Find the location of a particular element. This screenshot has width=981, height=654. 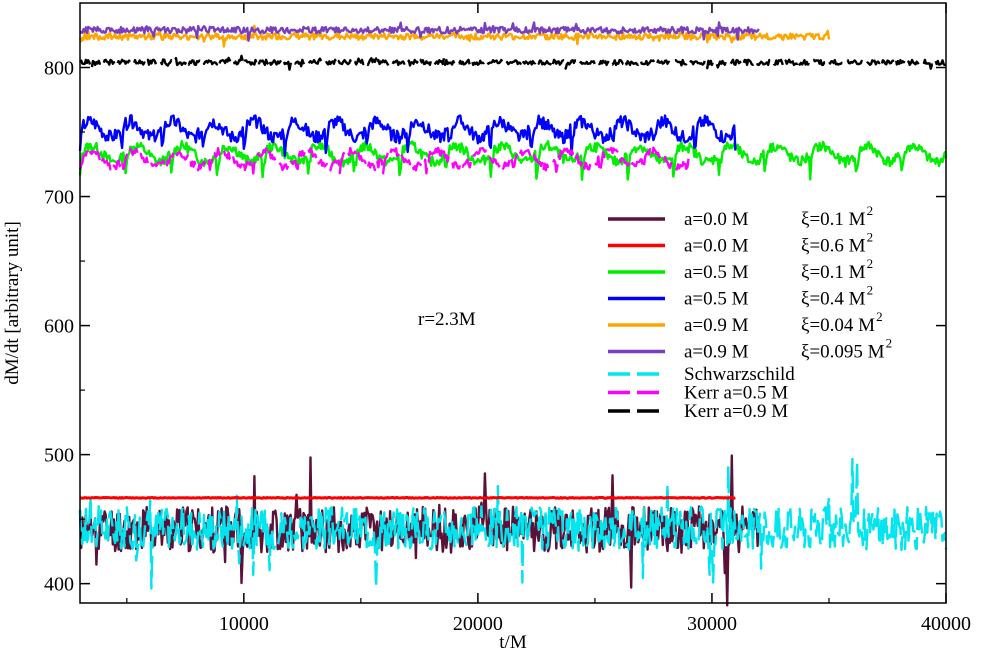

x-tick-label: 20000 is located at coordinates (478, 624).